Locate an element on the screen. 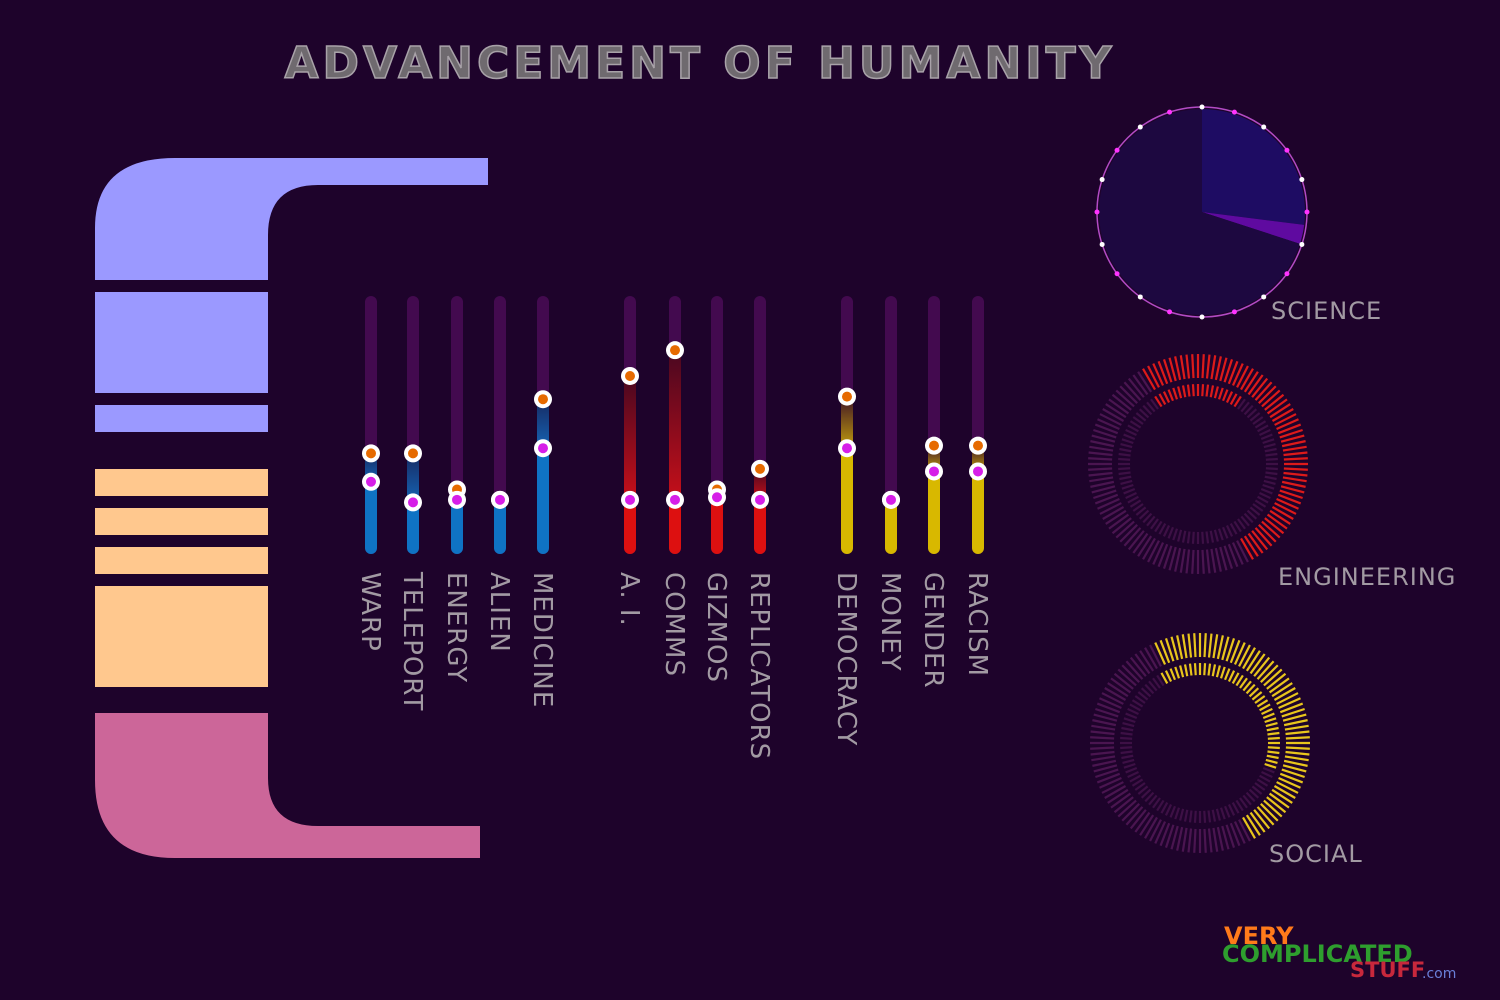  logo-word-stuff: STUFF is located at coordinates (1388, 970).